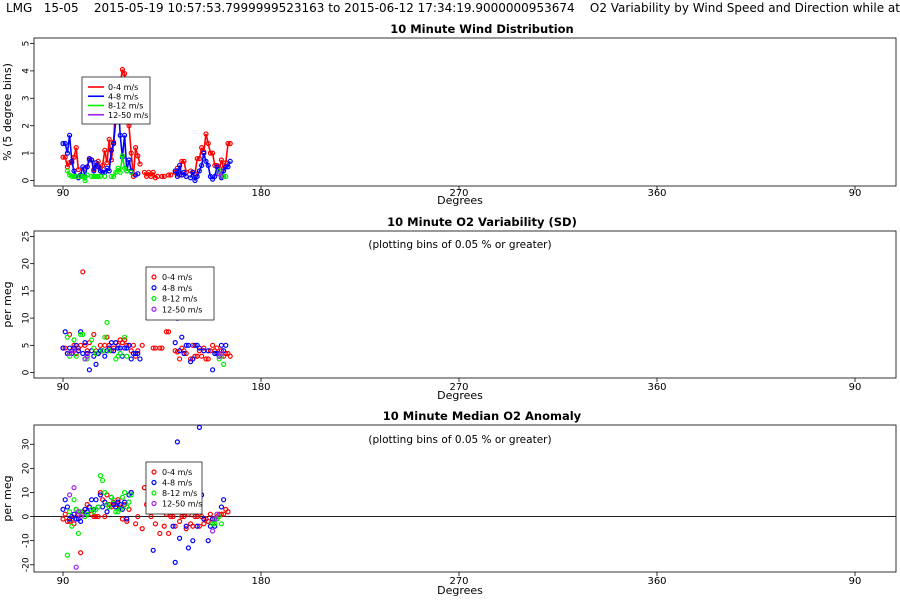 The image size is (900, 604). What do you see at coordinates (27, 372) in the screenshot?
I see `y-tick-label: 0` at bounding box center [27, 372].